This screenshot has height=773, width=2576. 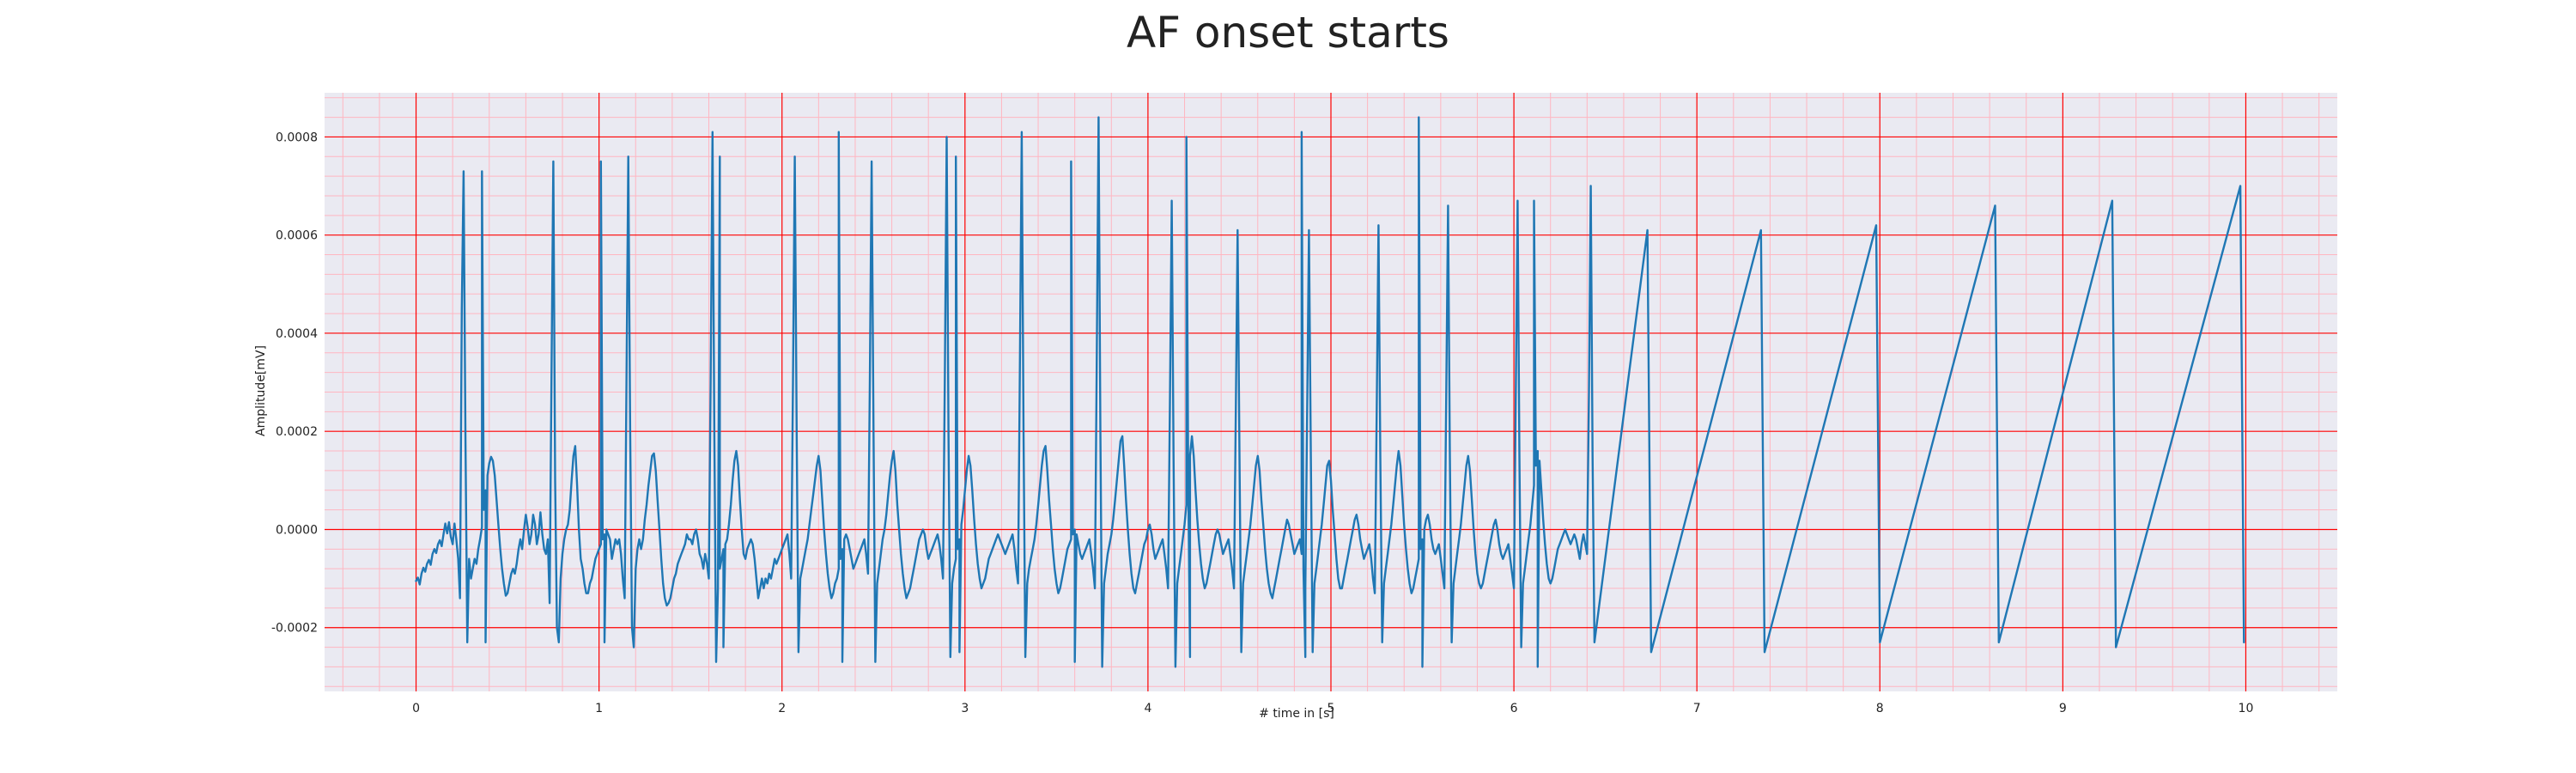 I want to click on y-tick-labels: -0.0002 0.0000 0.0002 0.0004 0.0006 0.0008, so click(x=294, y=383).